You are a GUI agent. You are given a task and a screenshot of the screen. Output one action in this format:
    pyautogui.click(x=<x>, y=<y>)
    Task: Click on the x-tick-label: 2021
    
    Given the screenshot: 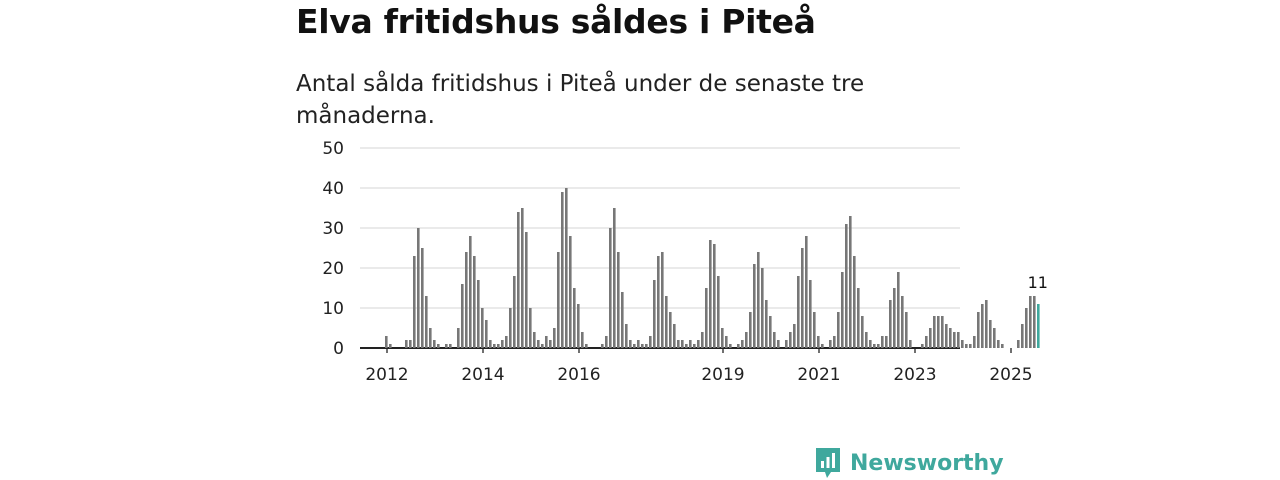 What is the action you would take?
    pyautogui.click(x=818, y=375)
    